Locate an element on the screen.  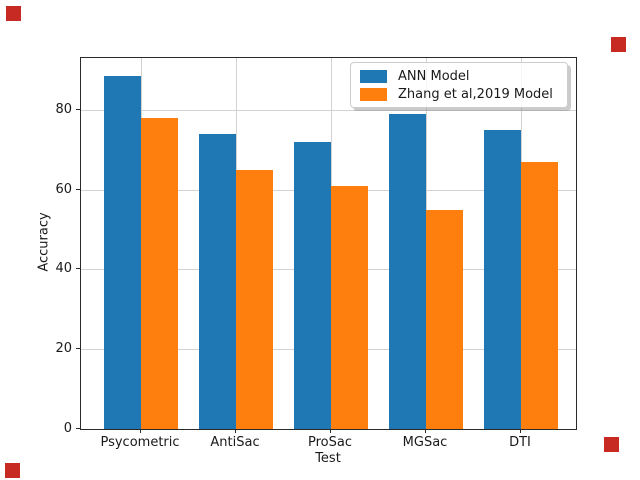
legend-label: Zhang et al,2019 Model is located at coordinates (475, 94).